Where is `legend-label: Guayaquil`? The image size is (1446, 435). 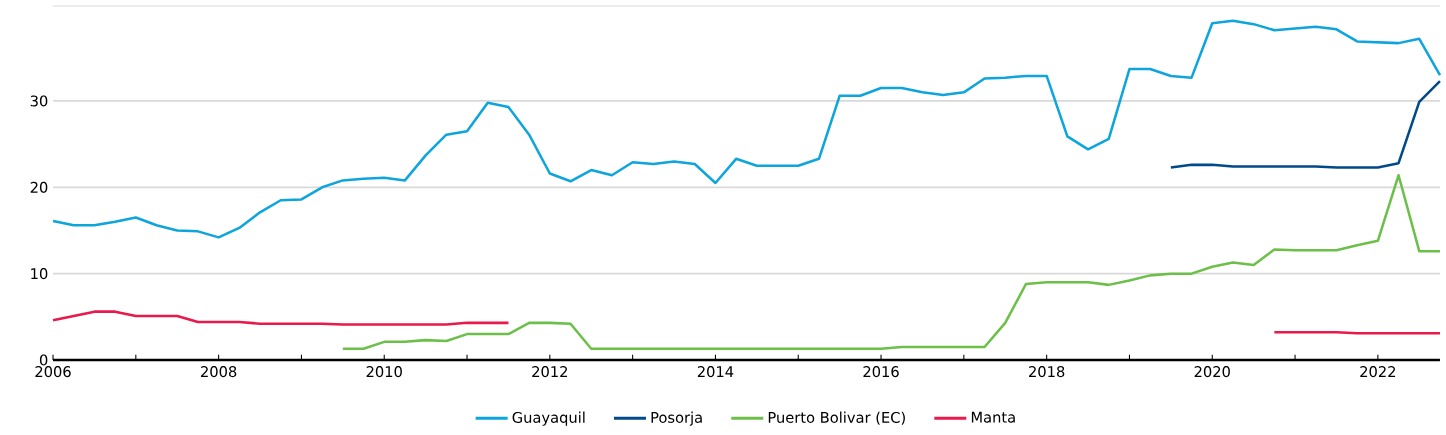 legend-label: Guayaquil is located at coordinates (548, 418).